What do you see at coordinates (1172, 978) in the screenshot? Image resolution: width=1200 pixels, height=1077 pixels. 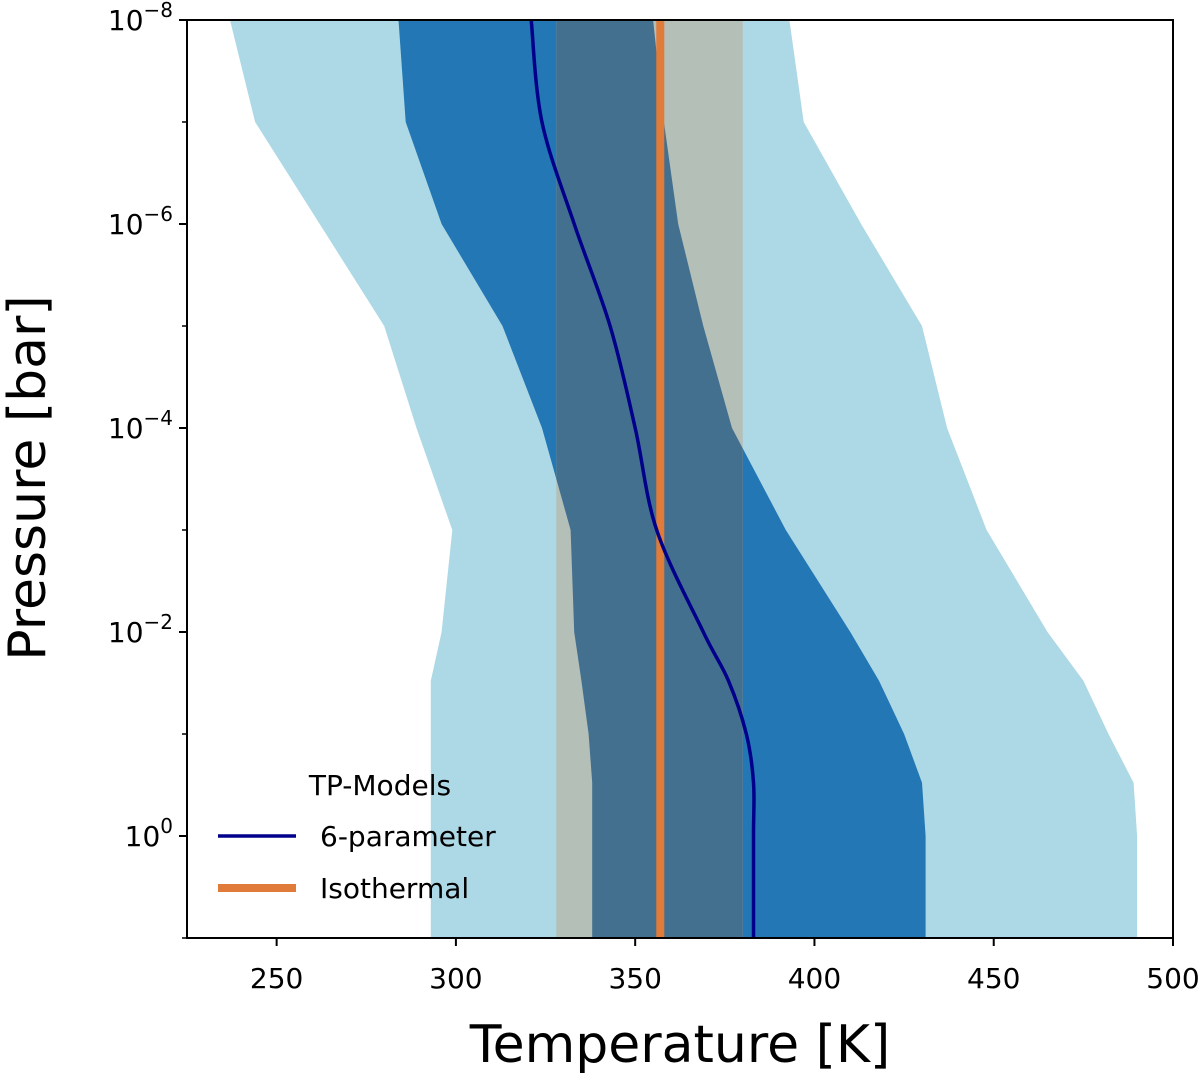 I see `x-tick-label: 500` at bounding box center [1172, 978].